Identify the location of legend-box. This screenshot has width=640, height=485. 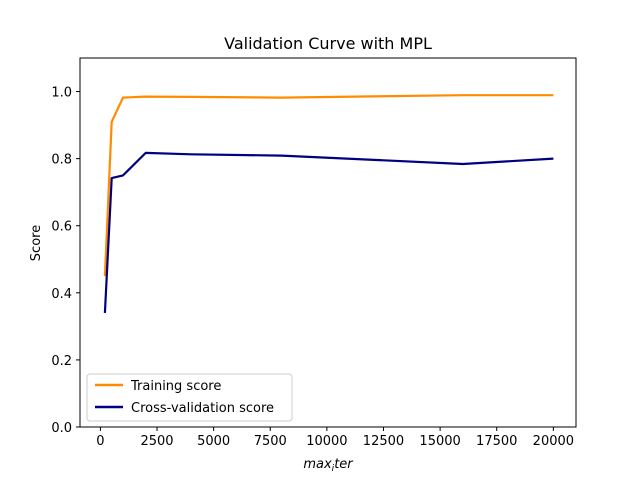
(189, 397).